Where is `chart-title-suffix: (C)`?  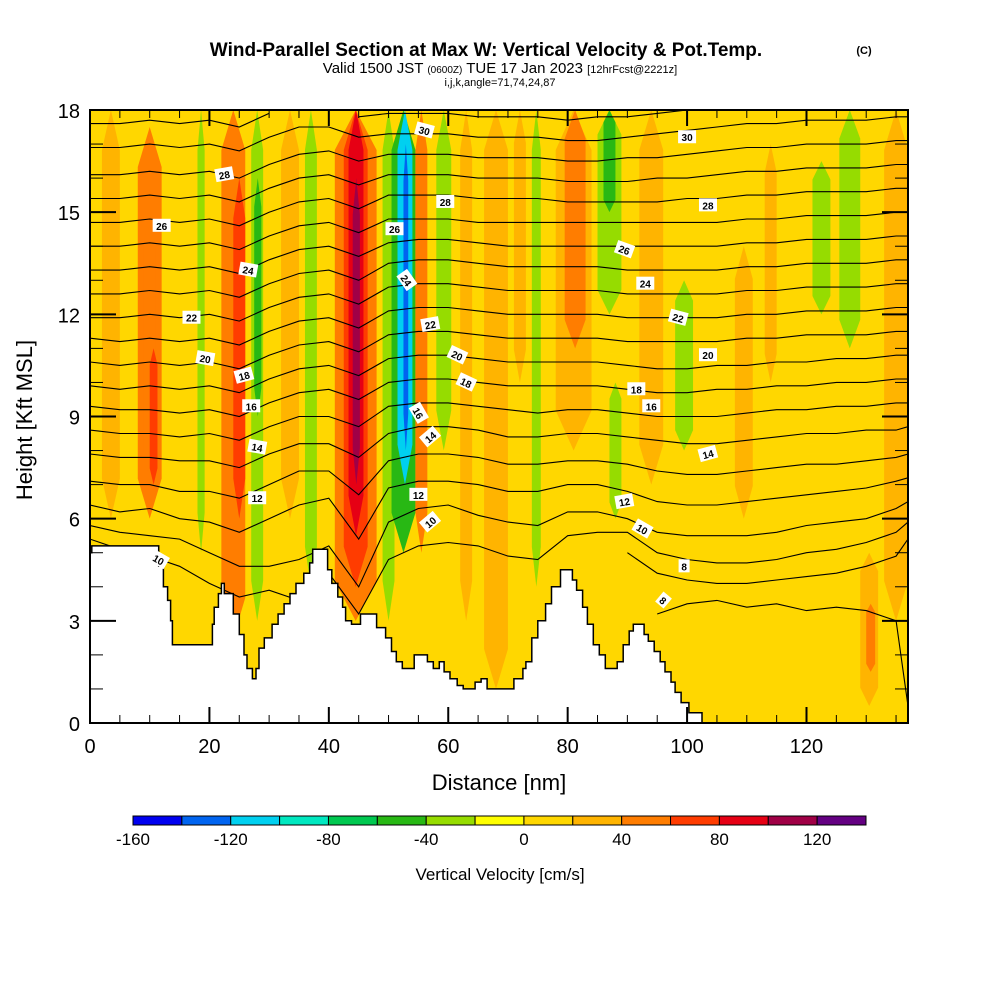
chart-title-suffix: (C) is located at coordinates (864, 51).